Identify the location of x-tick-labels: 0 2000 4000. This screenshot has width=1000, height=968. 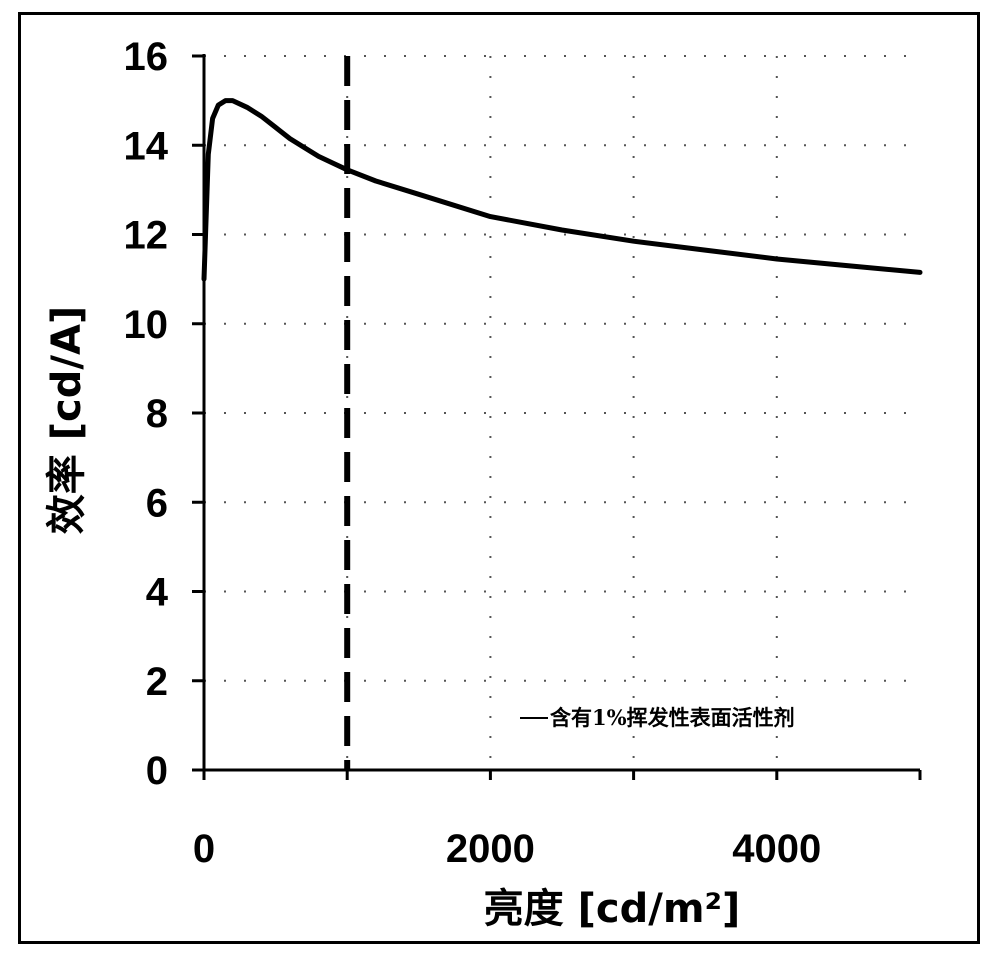
(507, 849).